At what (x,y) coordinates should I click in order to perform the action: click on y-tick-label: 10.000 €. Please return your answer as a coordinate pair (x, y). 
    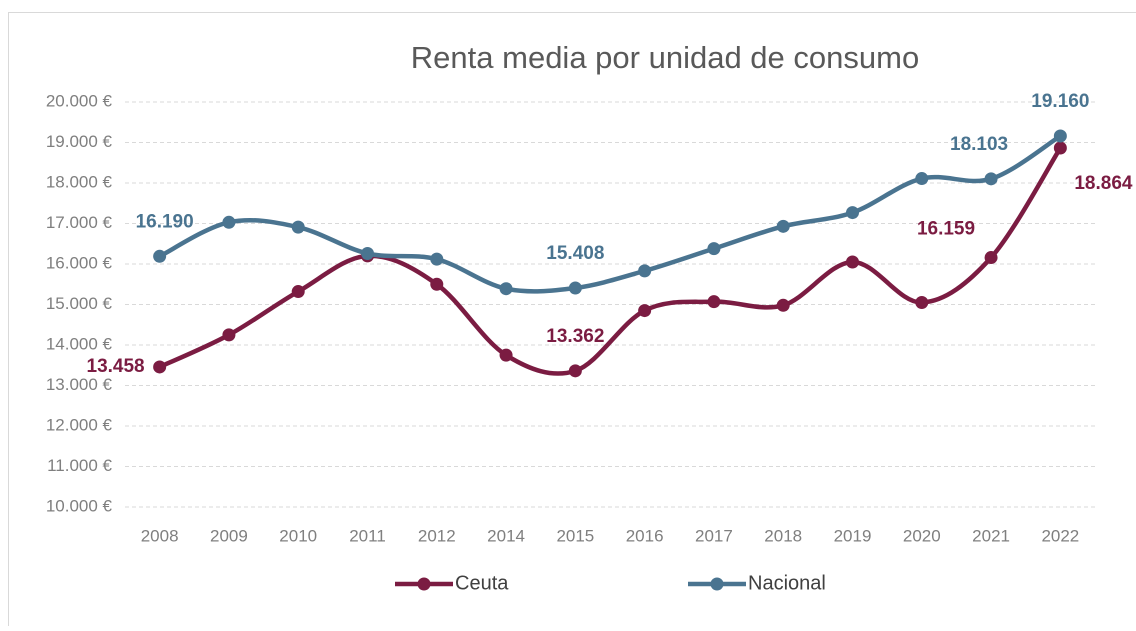
    Looking at the image, I should click on (79, 505).